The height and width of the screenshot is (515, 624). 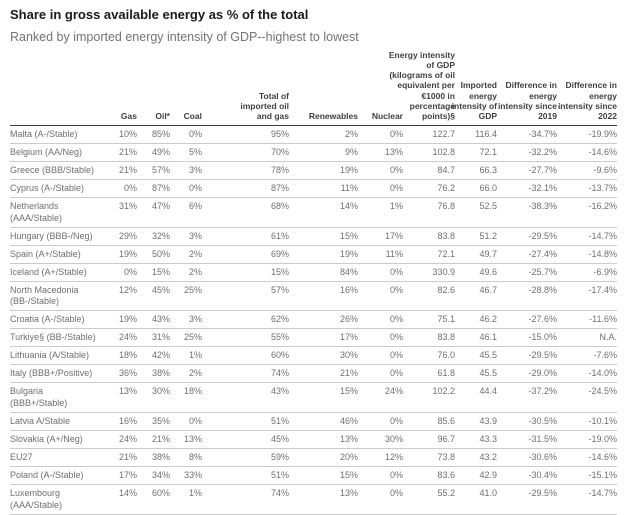 I want to click on value-cell: -19.9%, so click(x=602, y=134).